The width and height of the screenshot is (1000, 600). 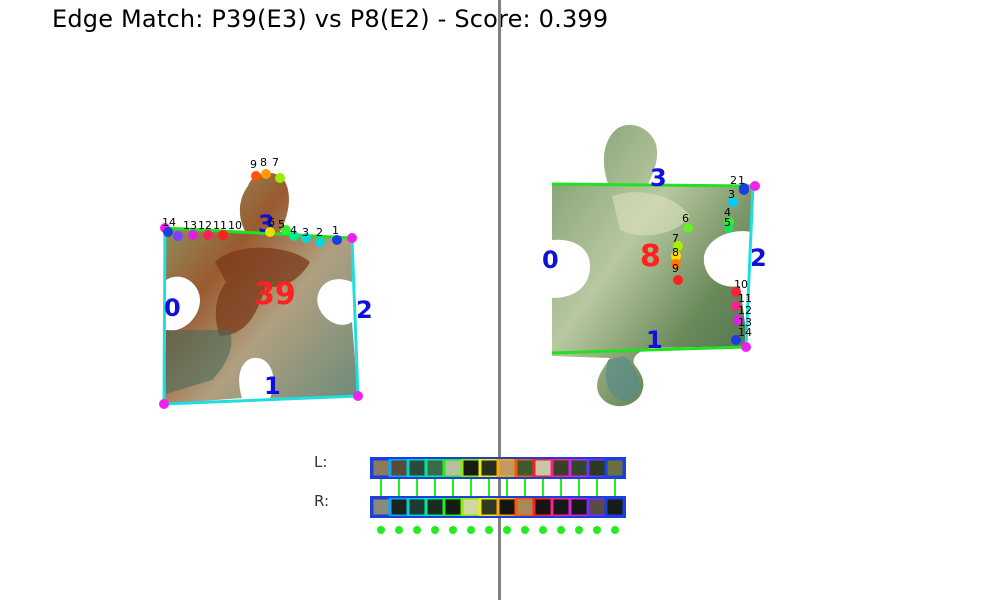 I want to click on left-edge-point-label: 1, so click(x=335, y=230).